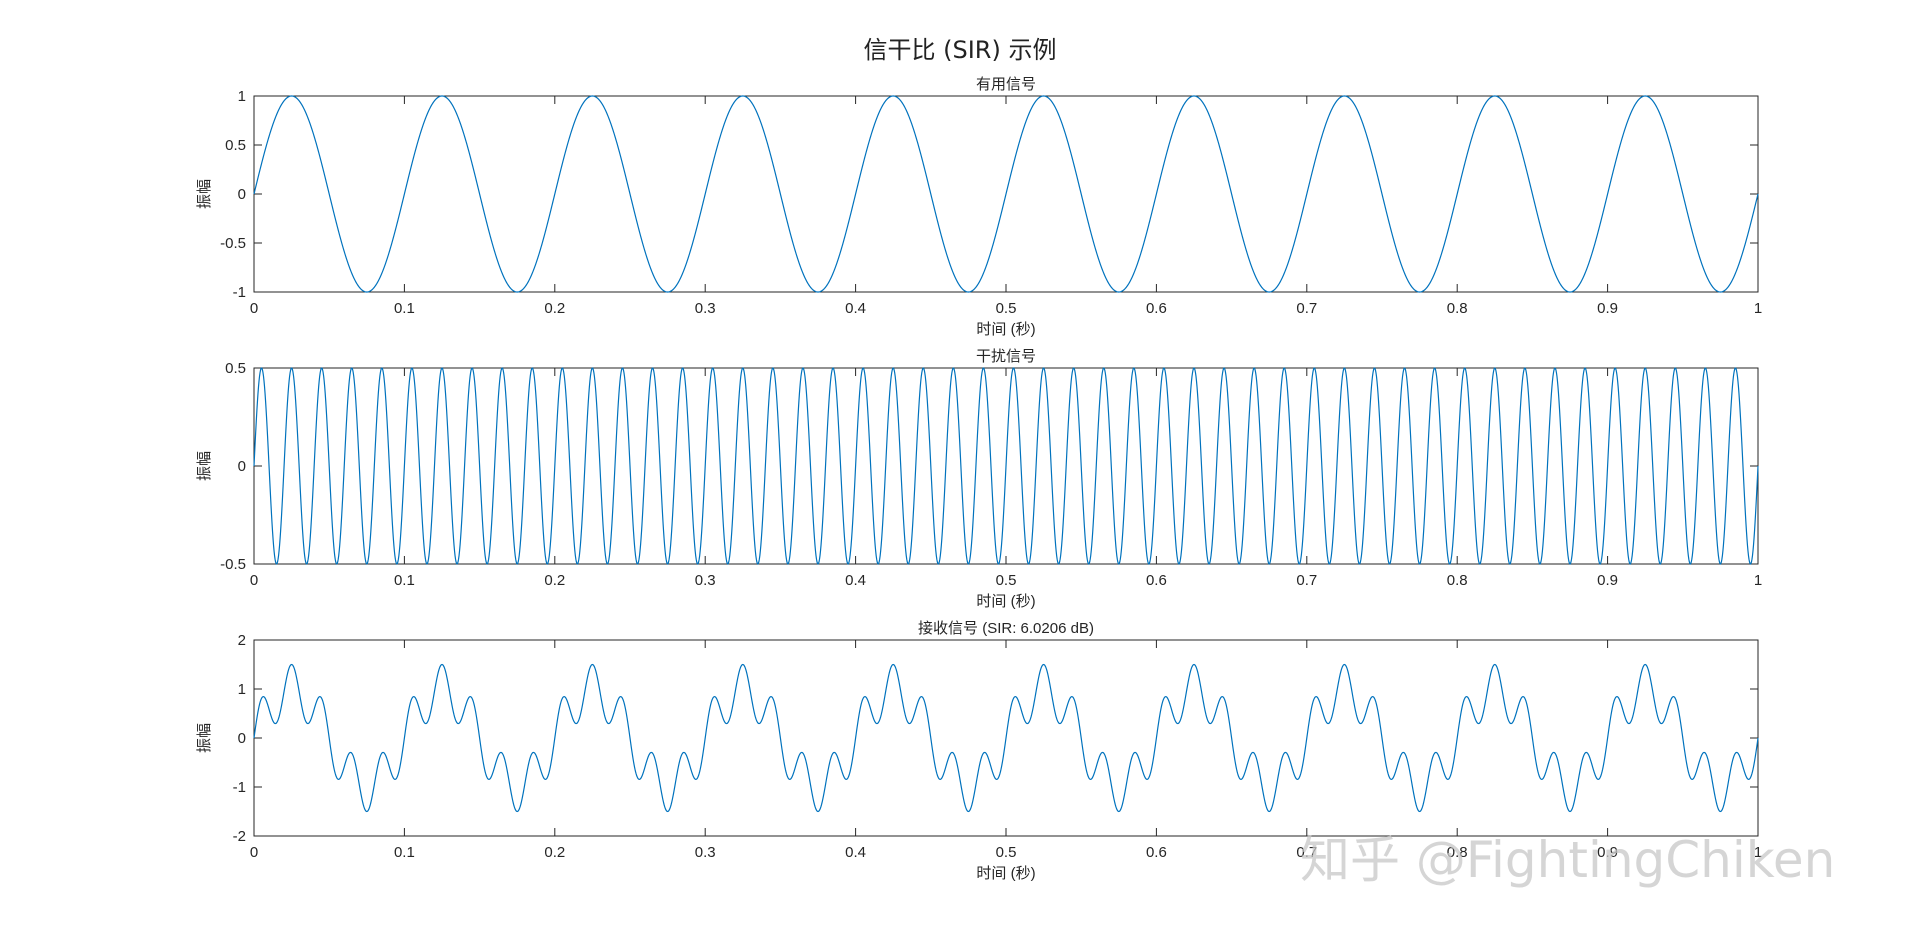 This screenshot has height=927, width=1920. What do you see at coordinates (1006, 84) in the screenshot?
I see `subplot-title-1: 有用信号` at bounding box center [1006, 84].